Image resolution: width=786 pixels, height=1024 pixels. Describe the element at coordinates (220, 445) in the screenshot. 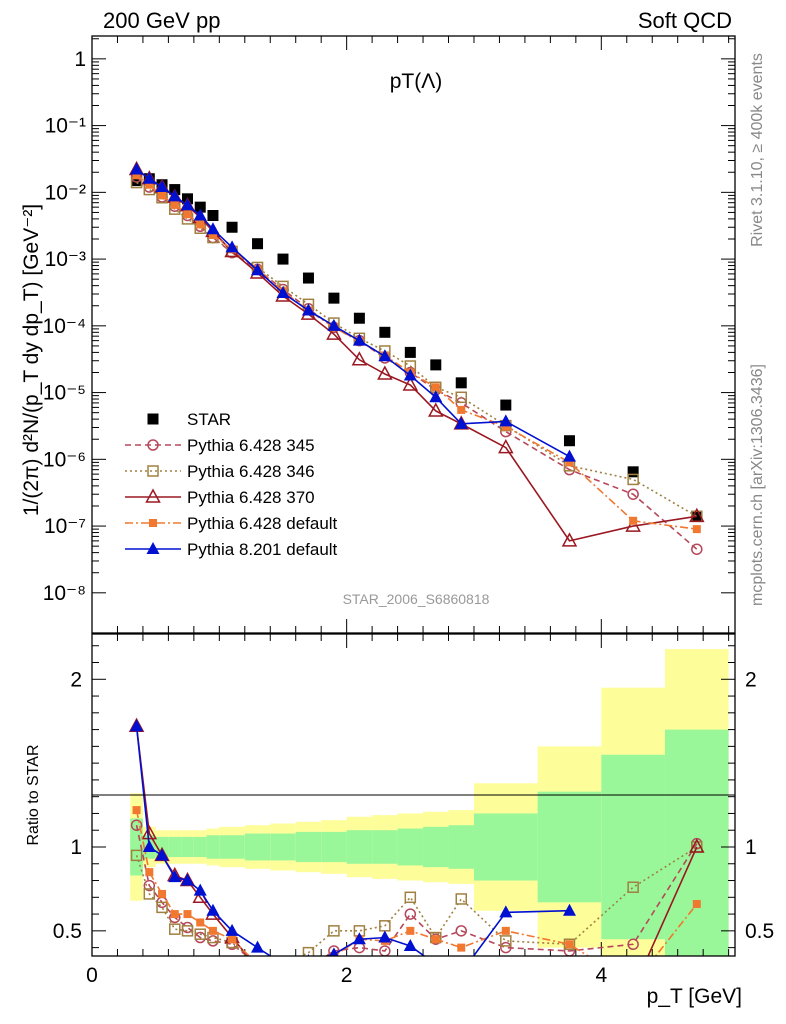

I see `legend-item: Pythia 6.428 345` at that location.